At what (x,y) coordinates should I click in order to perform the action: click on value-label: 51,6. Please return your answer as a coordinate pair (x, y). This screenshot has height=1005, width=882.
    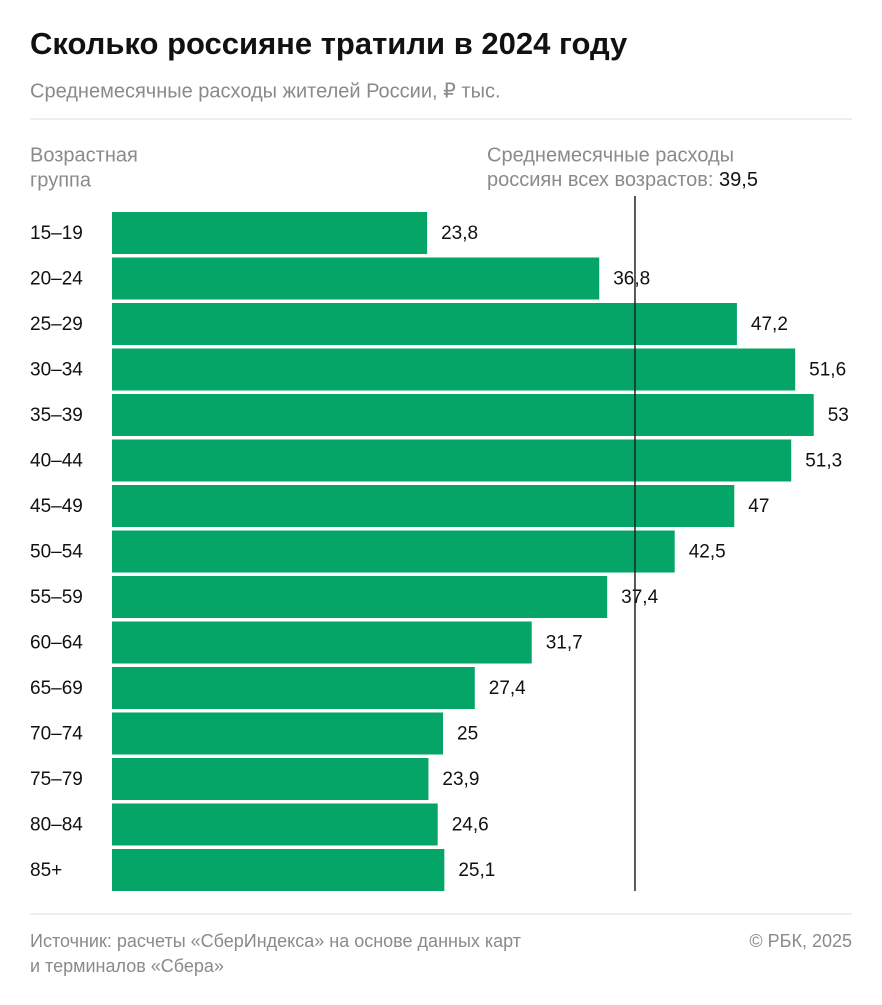
    Looking at the image, I should click on (827, 370).